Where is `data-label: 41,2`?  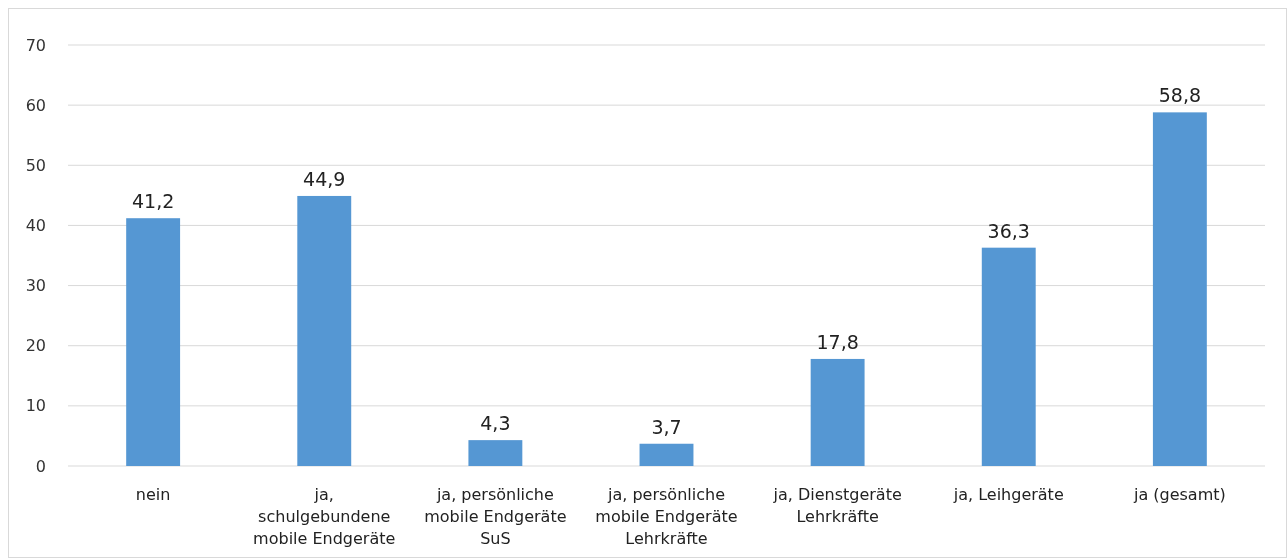 data-label: 41,2 is located at coordinates (153, 201).